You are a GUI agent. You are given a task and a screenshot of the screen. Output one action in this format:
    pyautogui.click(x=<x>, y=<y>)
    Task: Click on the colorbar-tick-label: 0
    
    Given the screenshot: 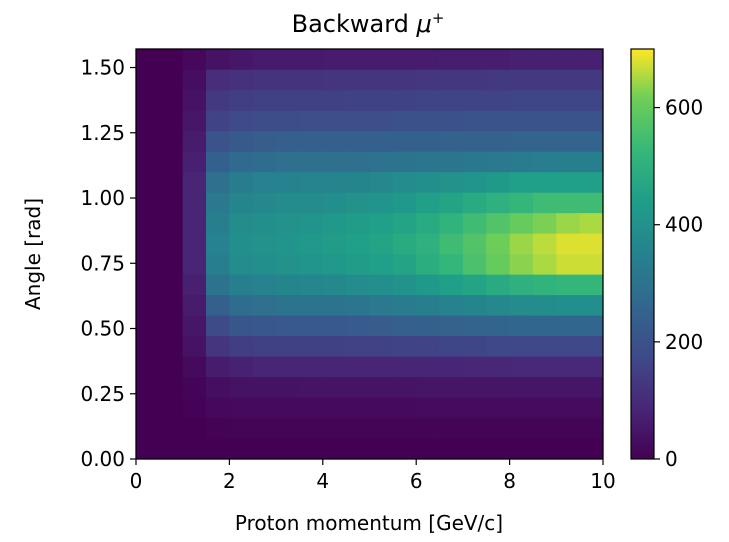 What is the action you would take?
    pyautogui.click(x=671, y=459)
    